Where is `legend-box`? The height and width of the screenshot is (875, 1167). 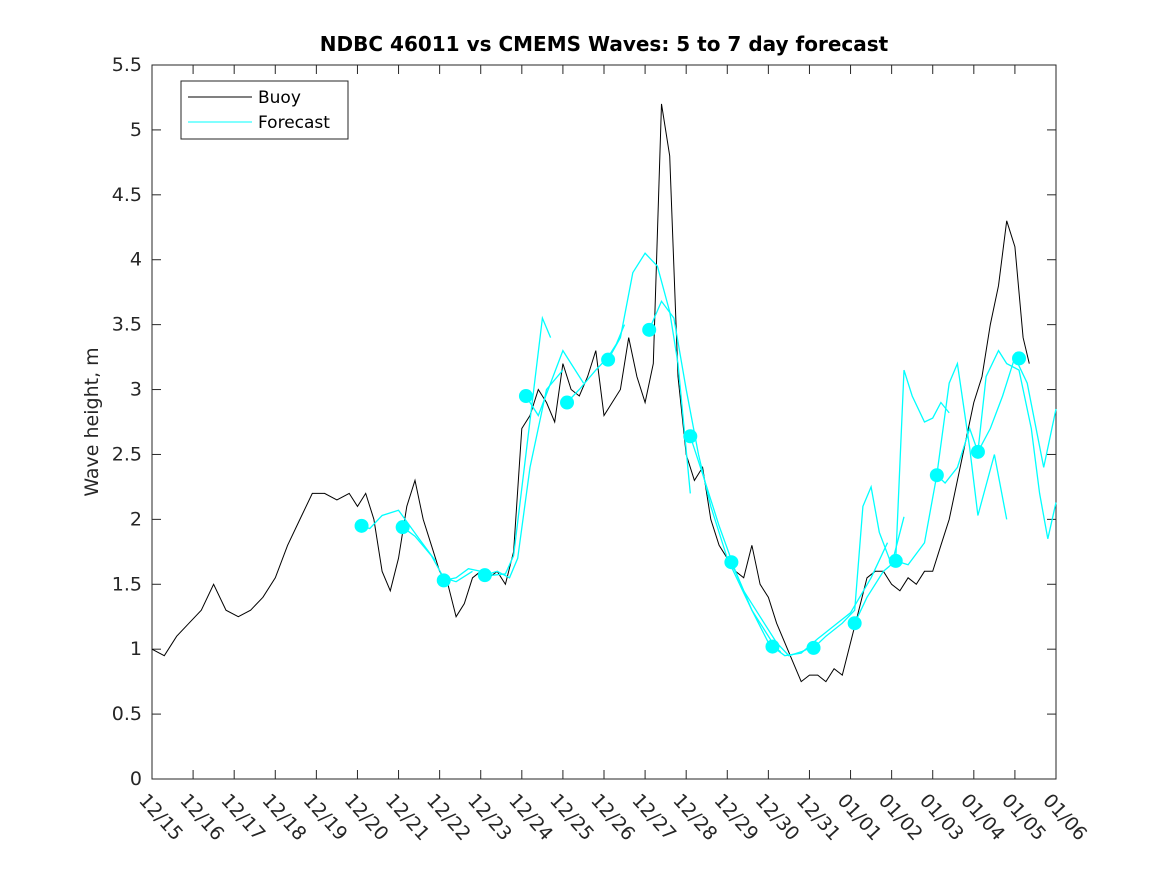 legend-box is located at coordinates (264, 110).